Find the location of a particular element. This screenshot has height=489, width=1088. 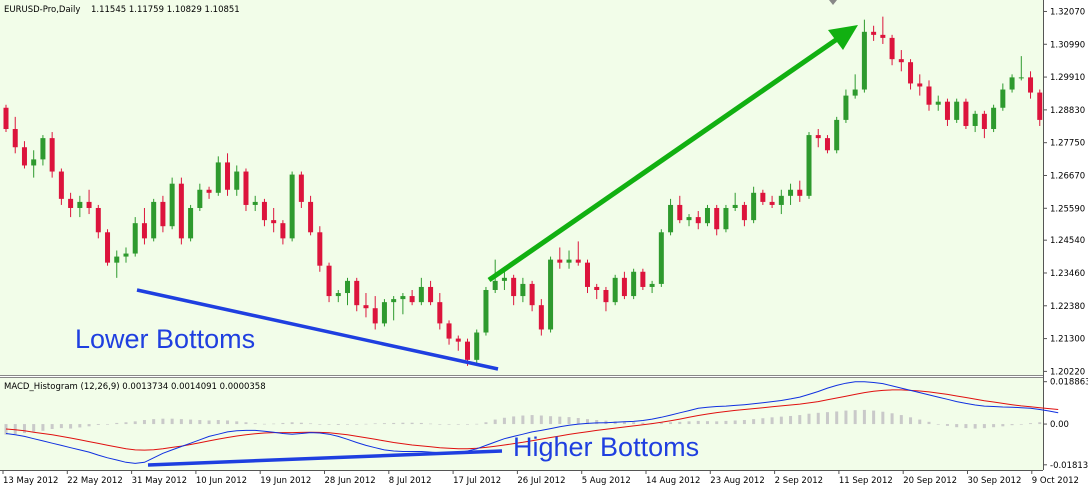

time-tick-label: 17 Jul 2012 is located at coordinates (477, 481).